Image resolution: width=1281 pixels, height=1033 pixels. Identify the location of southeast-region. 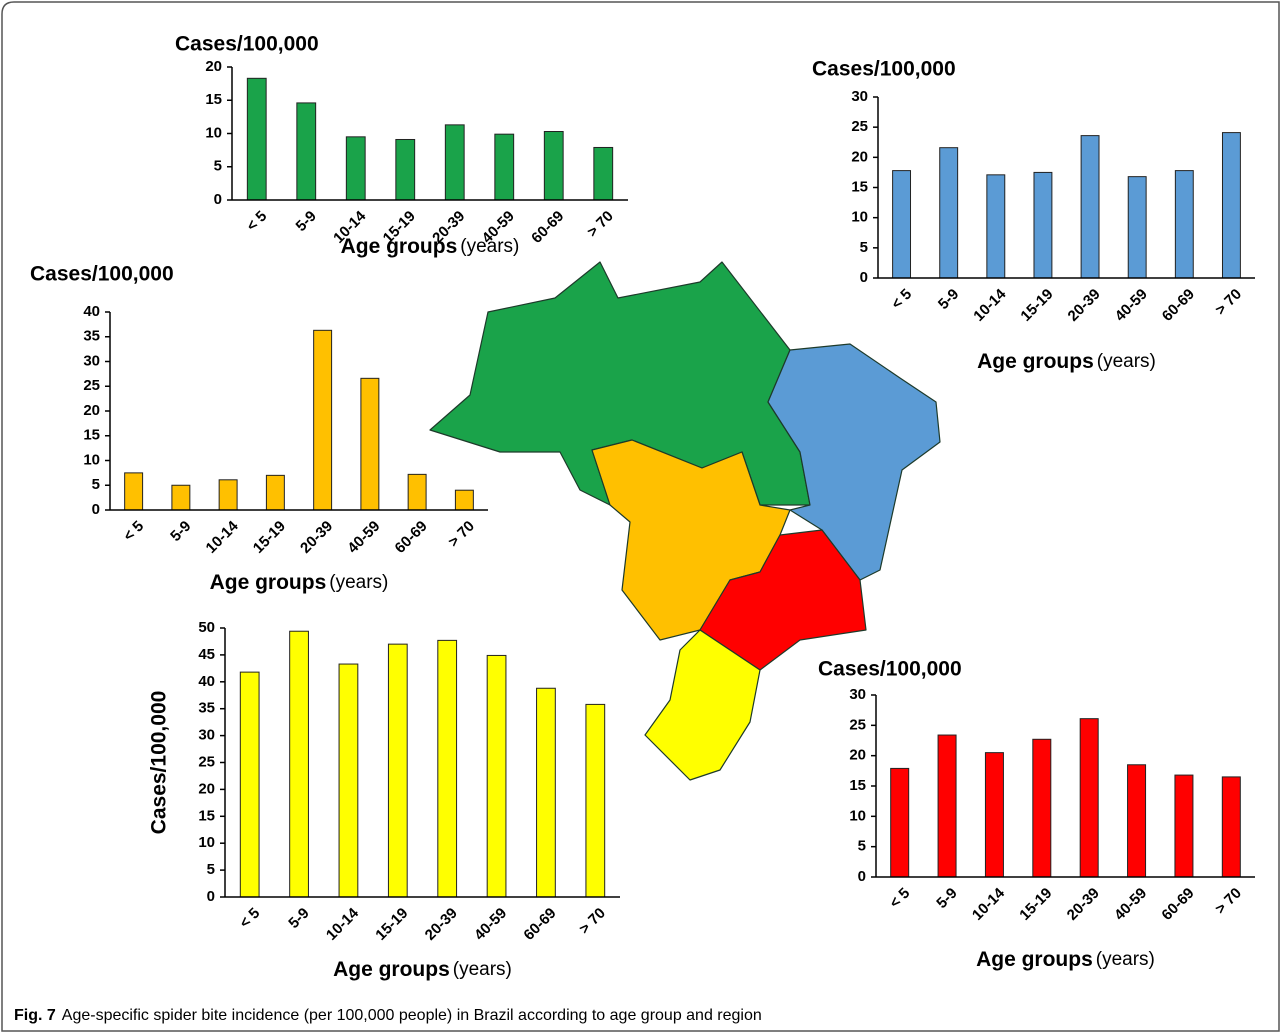
(783, 600).